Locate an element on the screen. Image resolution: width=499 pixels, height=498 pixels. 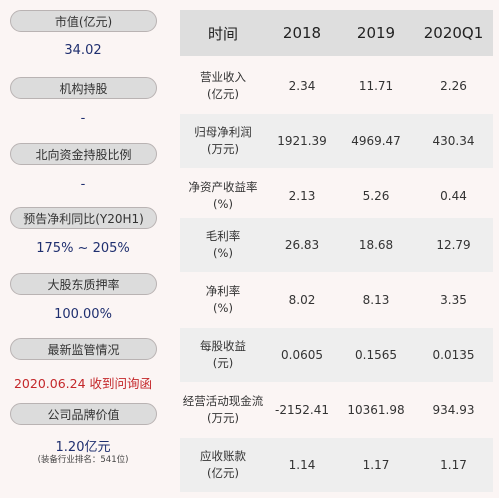
institutional-holding-value: - is located at coordinates (83, 118).